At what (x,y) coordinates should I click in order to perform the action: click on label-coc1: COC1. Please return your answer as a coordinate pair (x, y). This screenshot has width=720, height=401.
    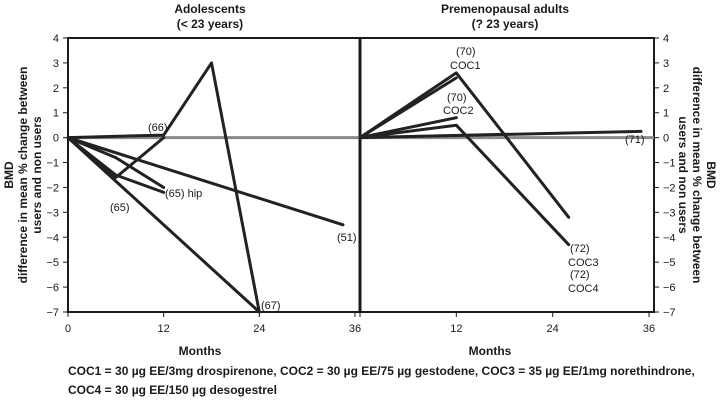
    Looking at the image, I should click on (465, 66).